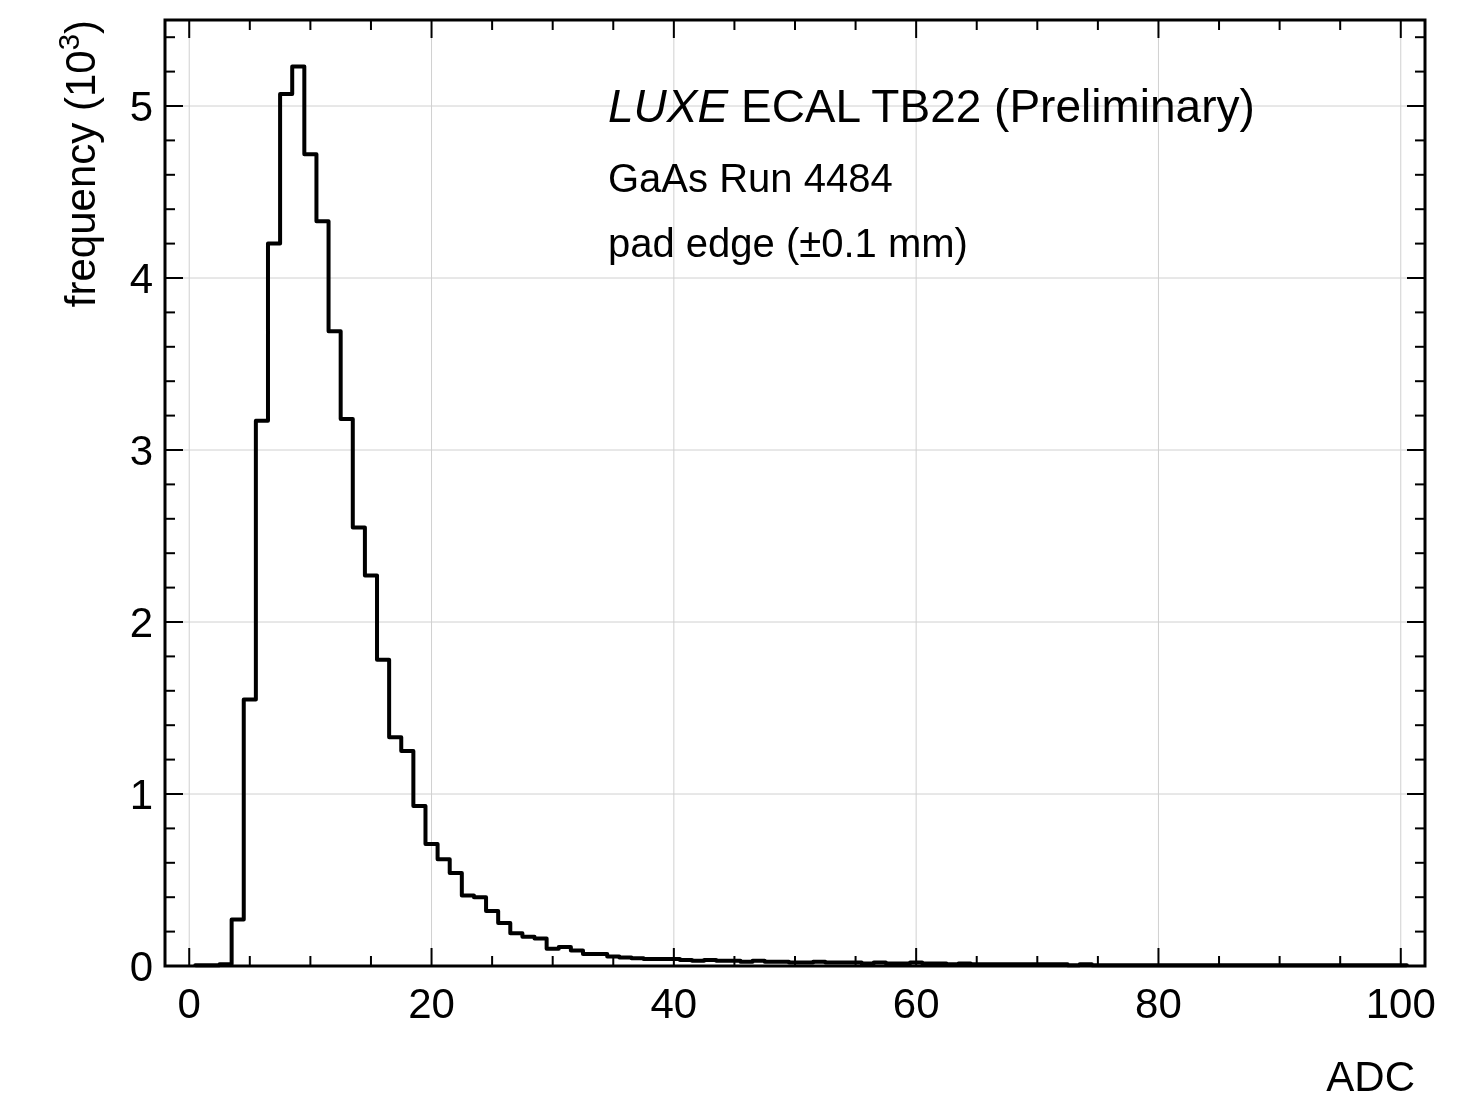 This screenshot has width=1475, height=1099. I want to click on x-tick-label: 40, so click(674, 1003).